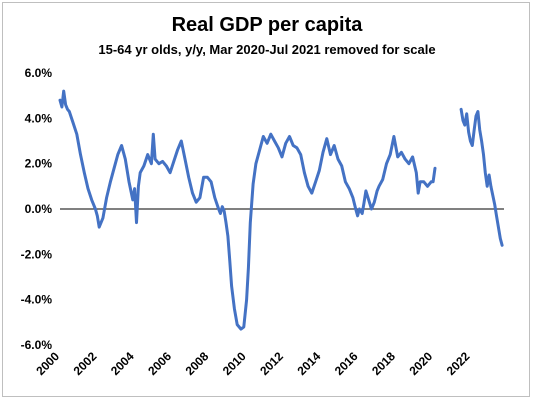 This screenshot has height=401, width=534. I want to click on x-tick-label: 2006, so click(159, 363).